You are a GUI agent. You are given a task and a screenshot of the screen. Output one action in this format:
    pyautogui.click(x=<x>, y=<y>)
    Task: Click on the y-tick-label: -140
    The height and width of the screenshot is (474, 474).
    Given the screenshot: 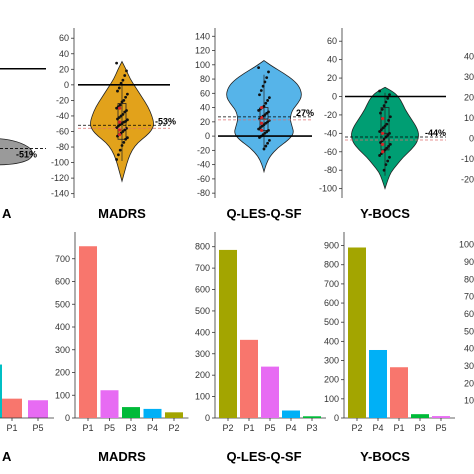 What is the action you would take?
    pyautogui.click(x=60, y=194)
    